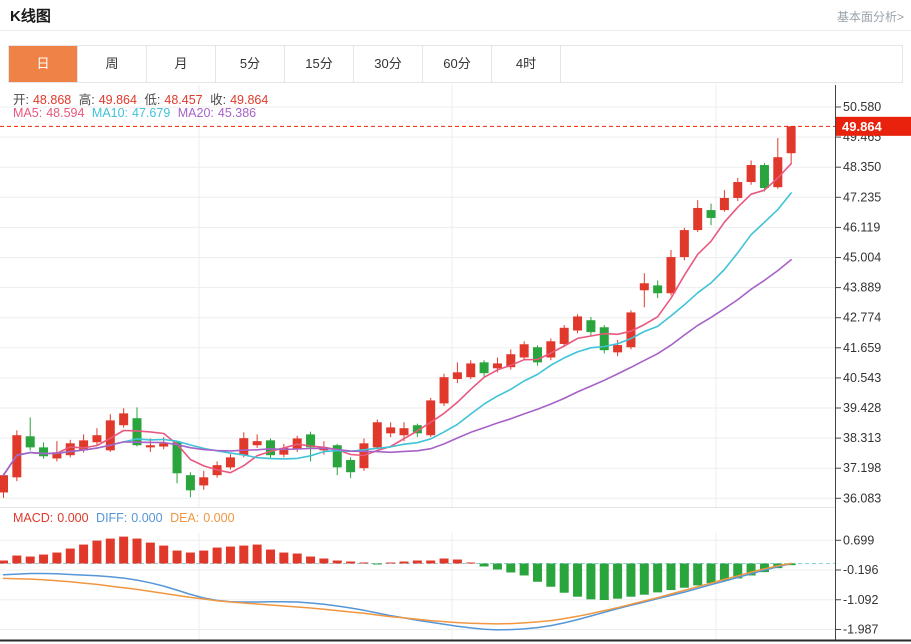 The width and height of the screenshot is (911, 644). Describe the element at coordinates (250, 64) in the screenshot. I see `tab-5min: 5分` at that location.